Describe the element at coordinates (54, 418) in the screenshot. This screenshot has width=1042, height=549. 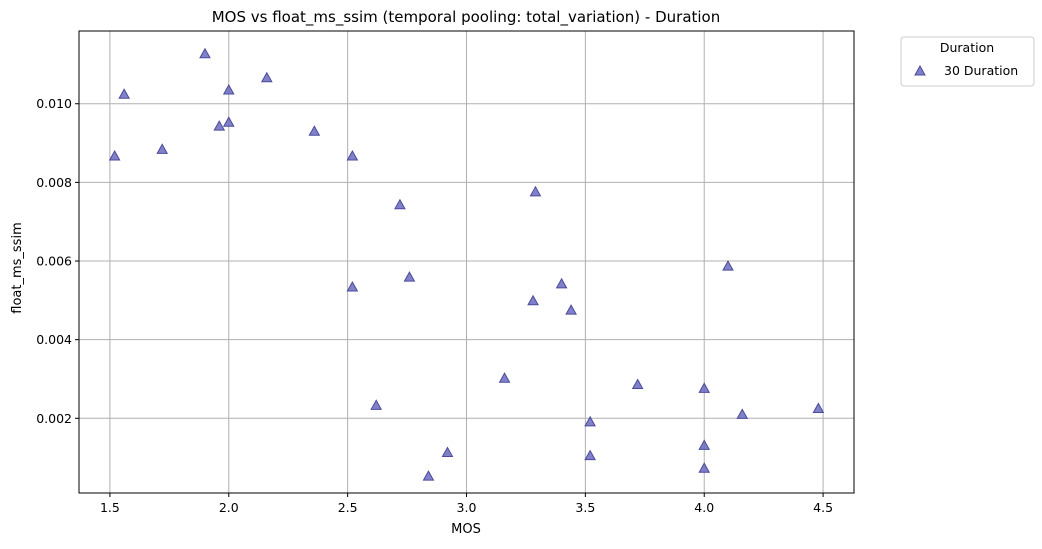
I see `y-tick-label: 0.002` at that location.